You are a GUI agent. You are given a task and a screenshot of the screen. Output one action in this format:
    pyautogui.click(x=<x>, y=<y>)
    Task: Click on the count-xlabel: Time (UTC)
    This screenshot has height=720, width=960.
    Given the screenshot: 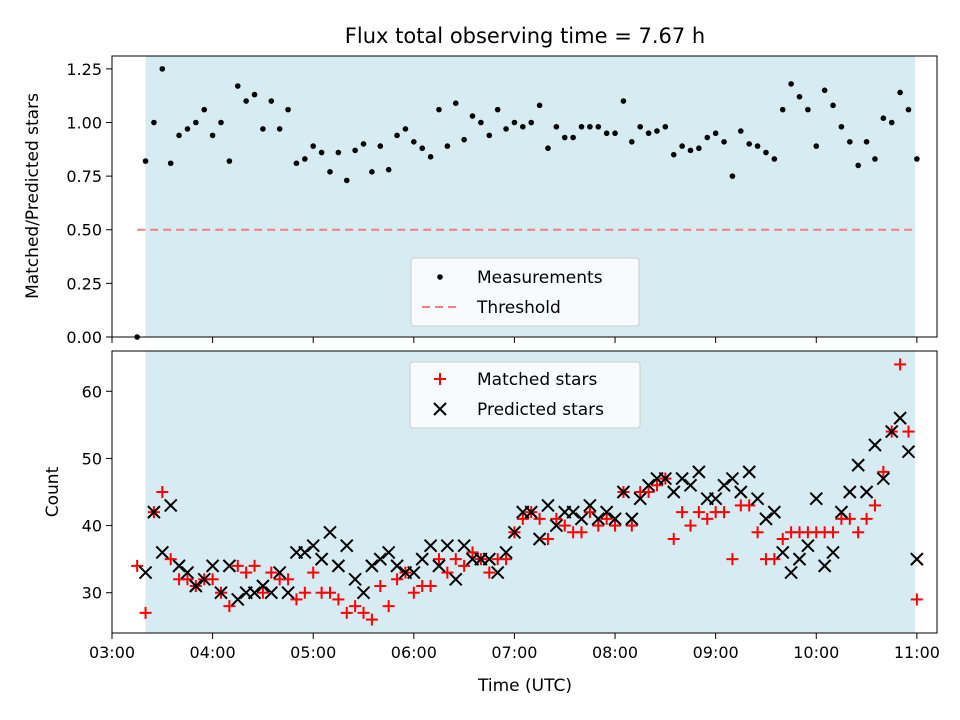 What is the action you would take?
    pyautogui.click(x=524, y=686)
    